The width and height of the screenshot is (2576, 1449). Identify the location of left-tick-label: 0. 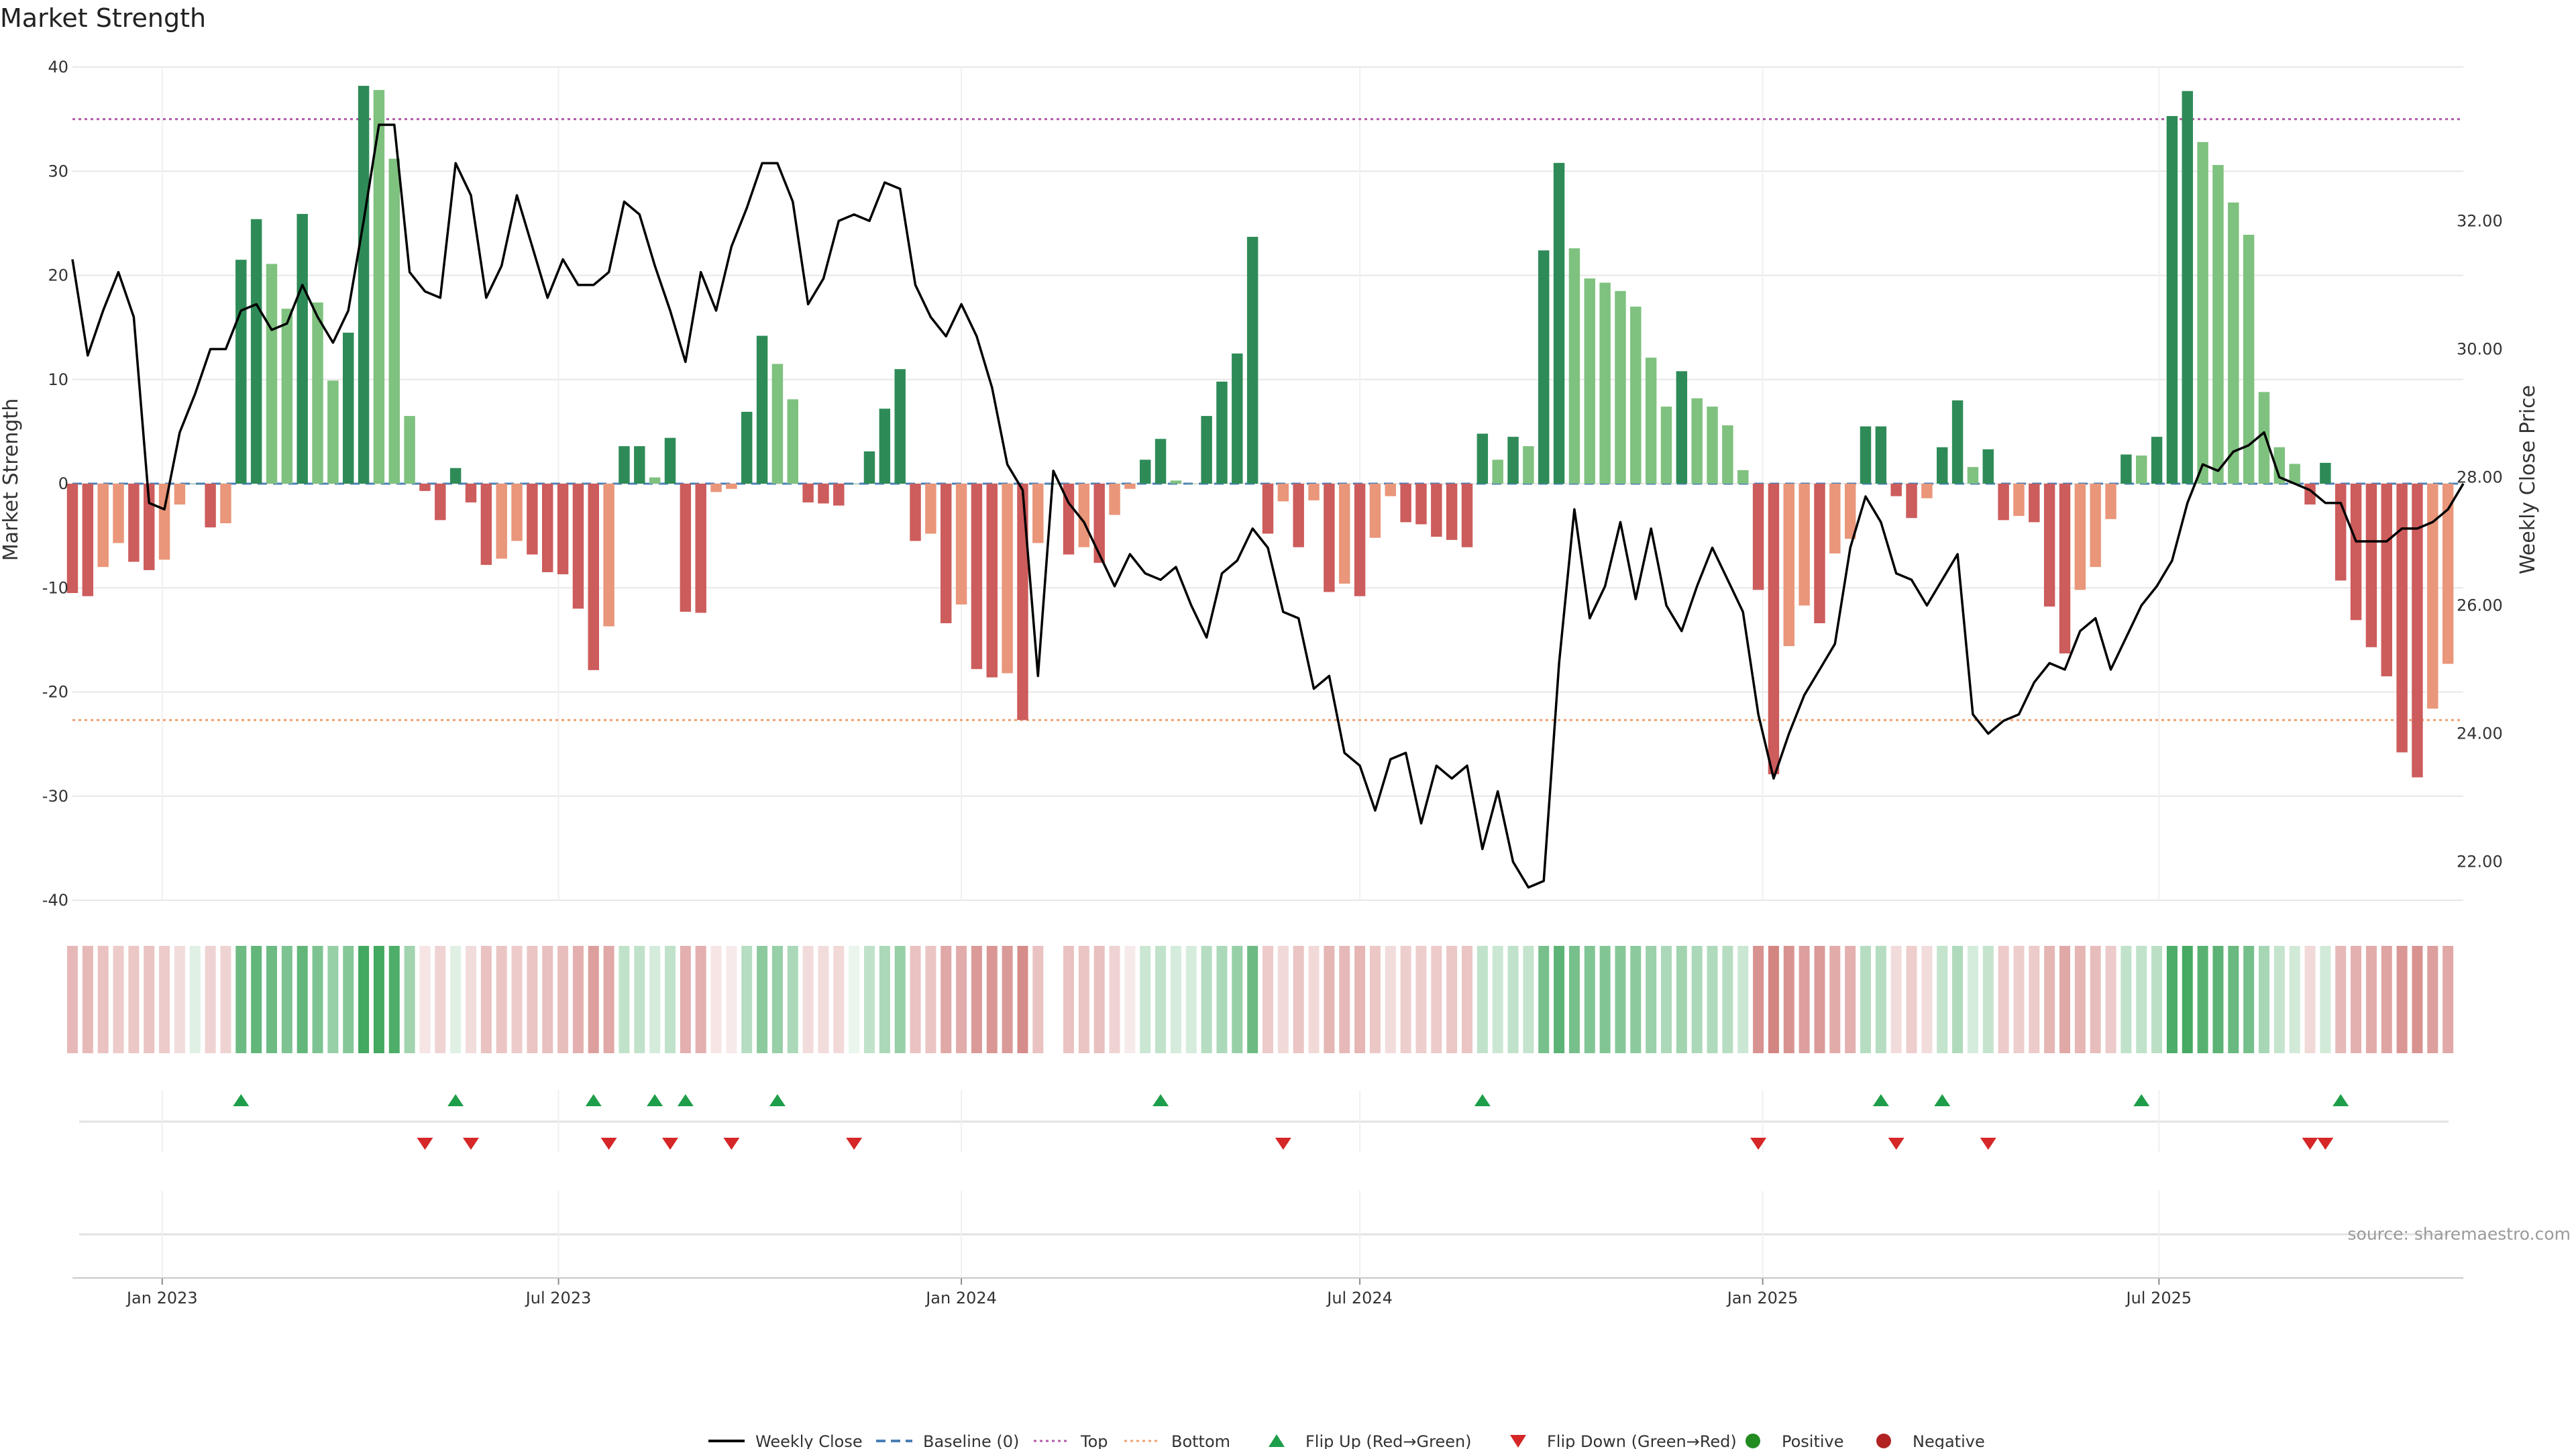
(63, 483).